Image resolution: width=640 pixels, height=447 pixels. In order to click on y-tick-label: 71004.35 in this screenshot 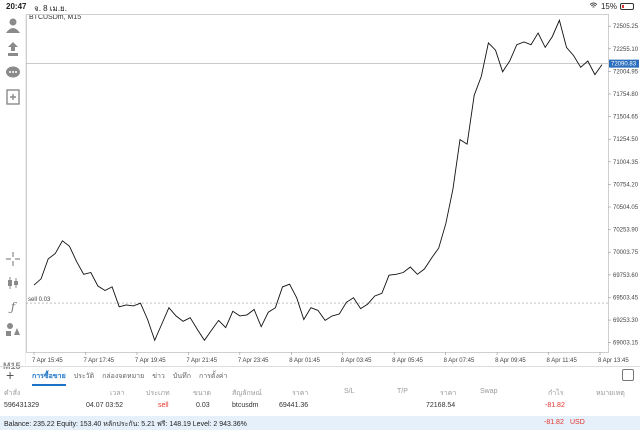, I will do `click(626, 163)`.